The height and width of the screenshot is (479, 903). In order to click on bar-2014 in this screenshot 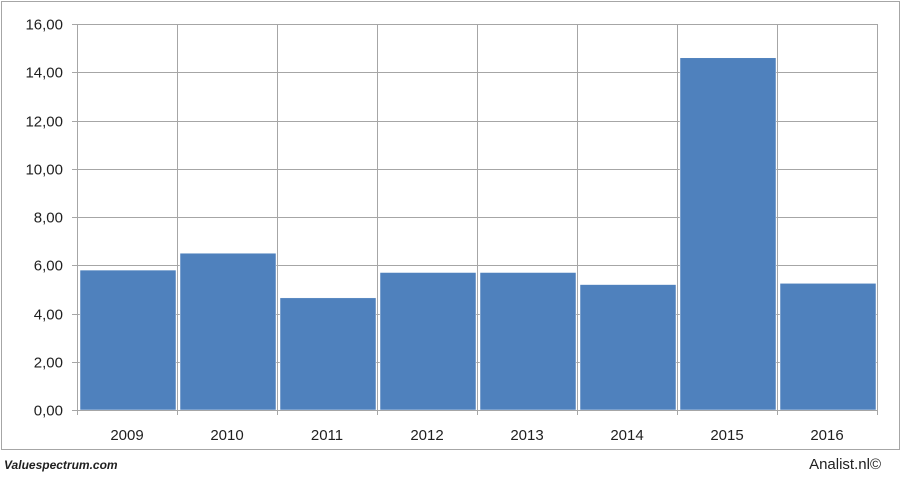, I will do `click(628, 347)`.